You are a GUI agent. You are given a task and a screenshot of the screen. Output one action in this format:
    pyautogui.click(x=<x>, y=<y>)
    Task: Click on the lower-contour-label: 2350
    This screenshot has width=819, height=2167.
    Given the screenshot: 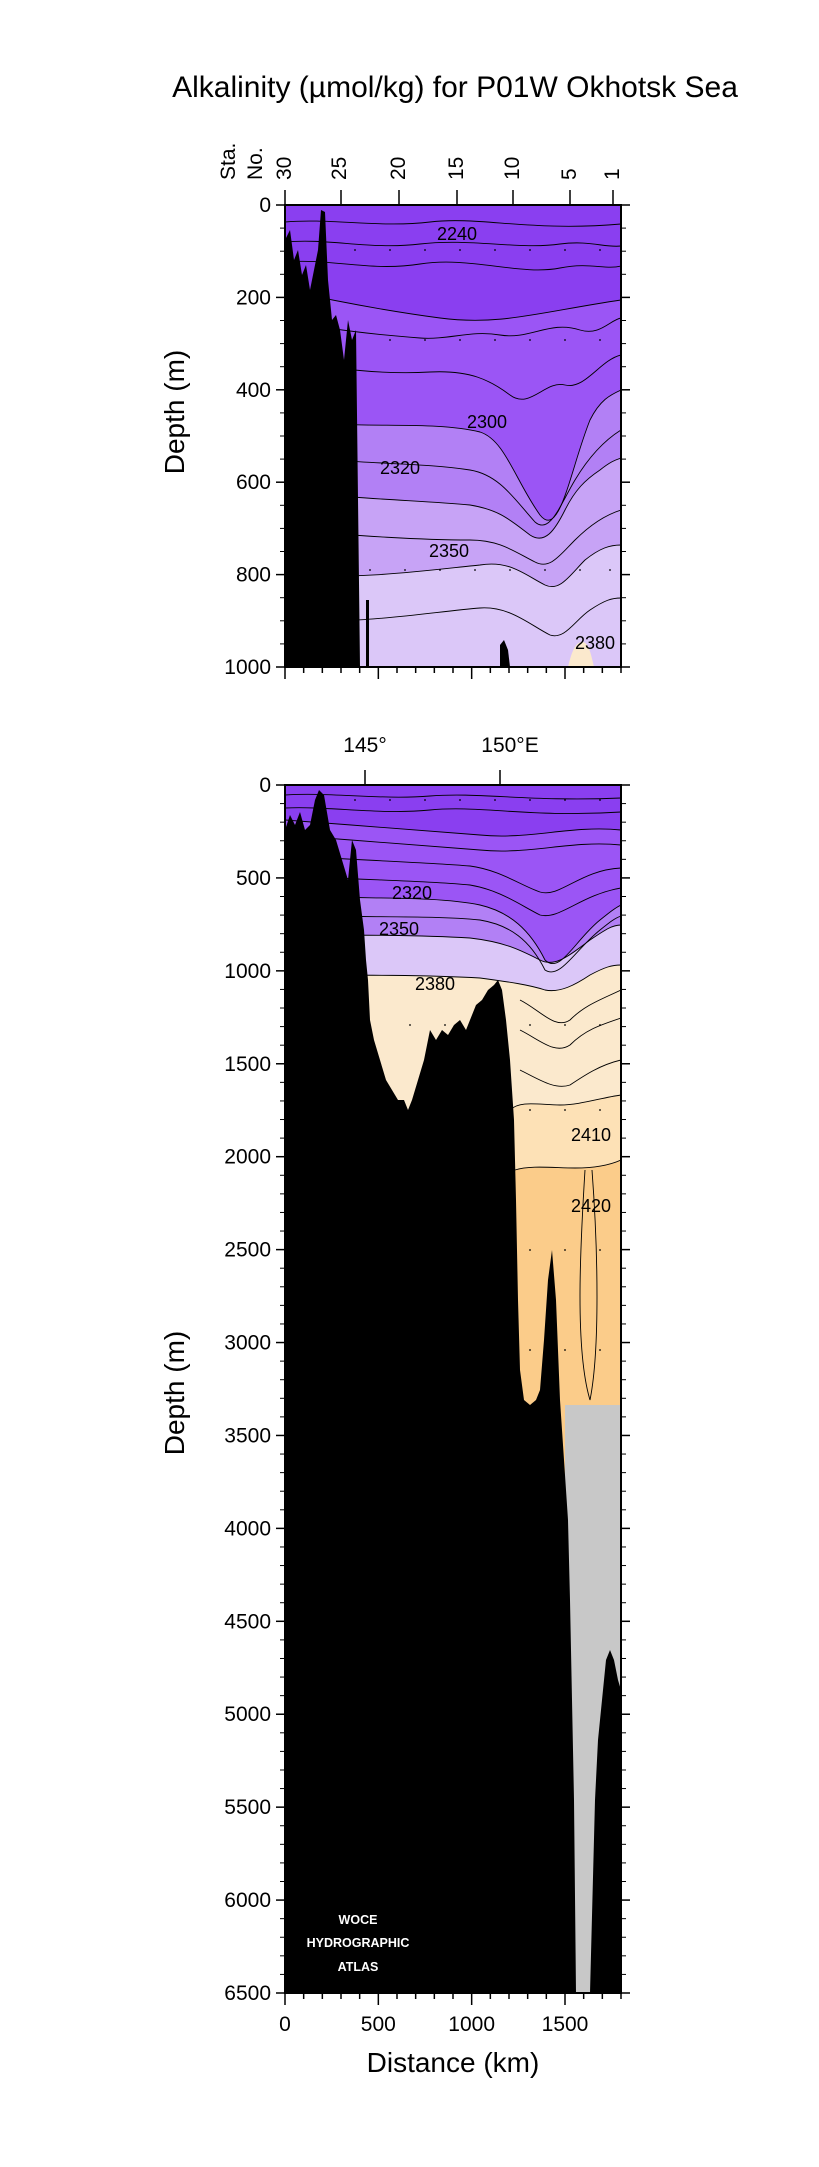 What is the action you would take?
    pyautogui.click(x=399, y=929)
    